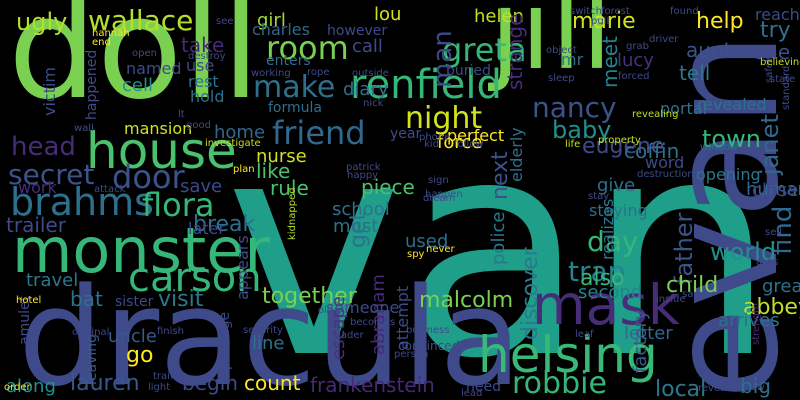  Describe the element at coordinates (356, 226) in the screenshot. I see `word-must: must` at that location.